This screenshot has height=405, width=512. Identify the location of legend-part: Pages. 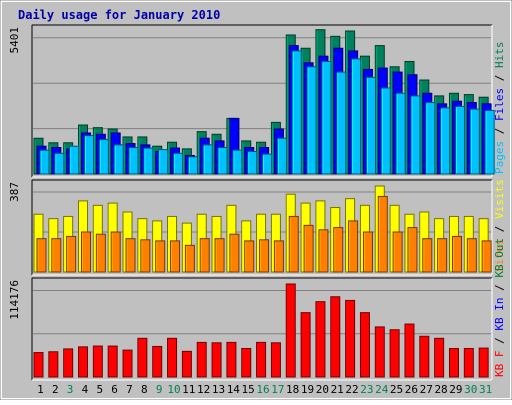
(499, 157).